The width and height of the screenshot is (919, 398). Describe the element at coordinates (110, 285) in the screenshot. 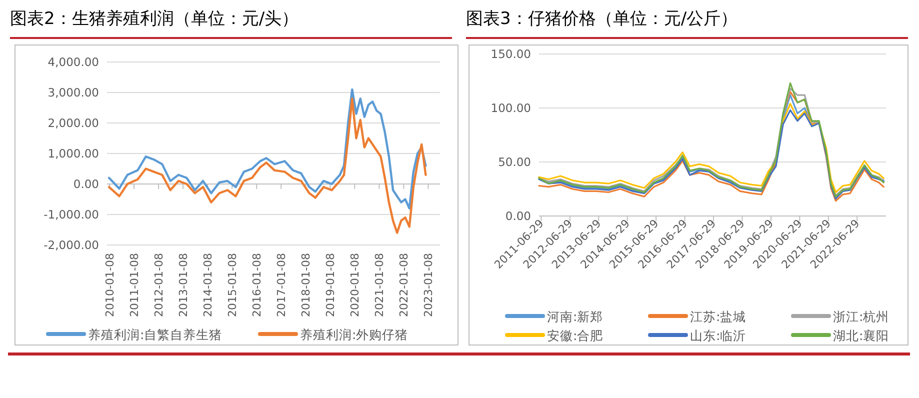

I see `x-tick-label: 2010-01-08` at that location.